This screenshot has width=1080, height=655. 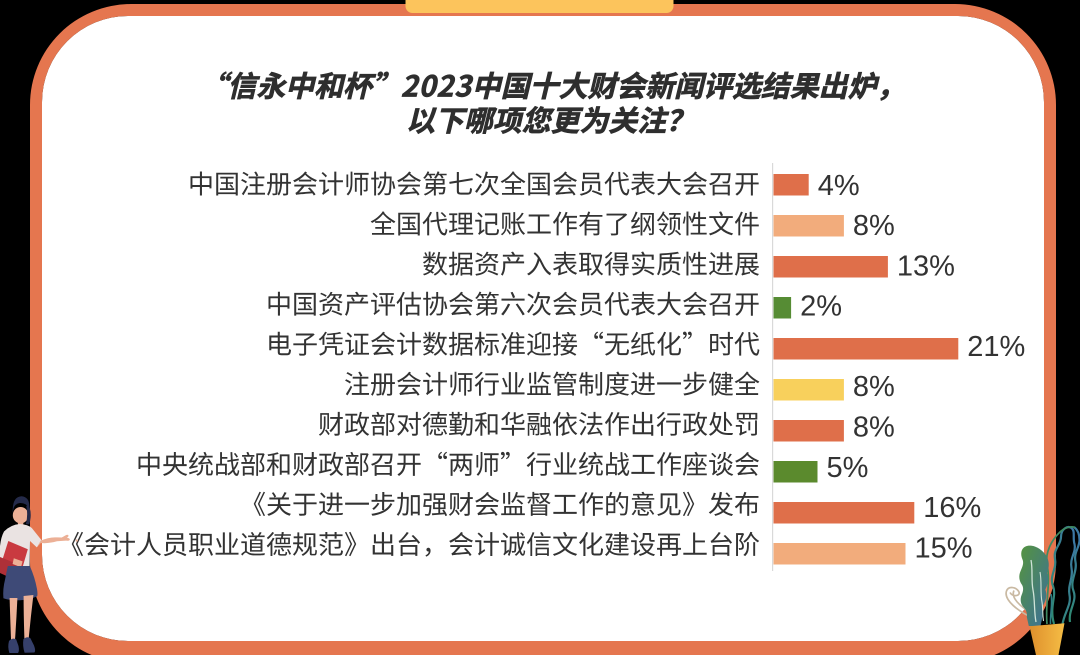 I want to click on svg-text: 4%, so click(x=839, y=186).